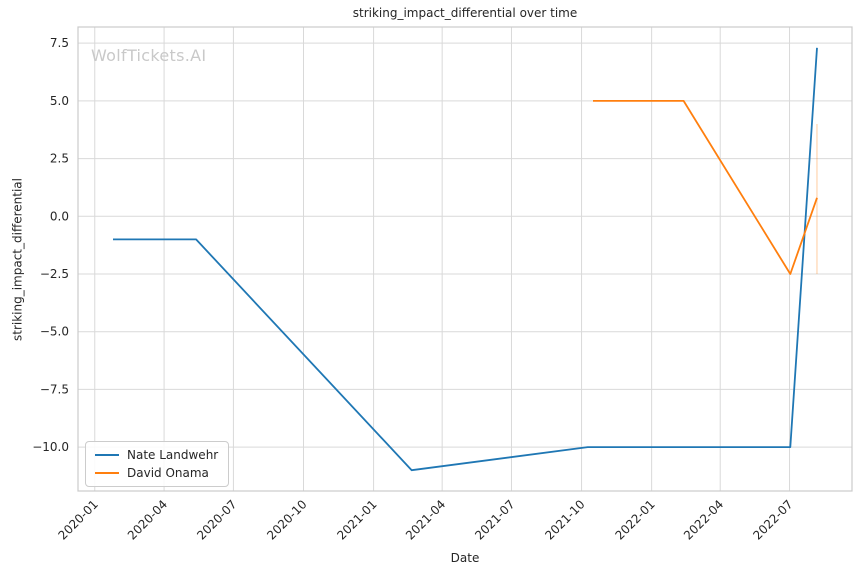 The image size is (862, 575). I want to click on x-tick-label: 2020-01, so click(78, 519).